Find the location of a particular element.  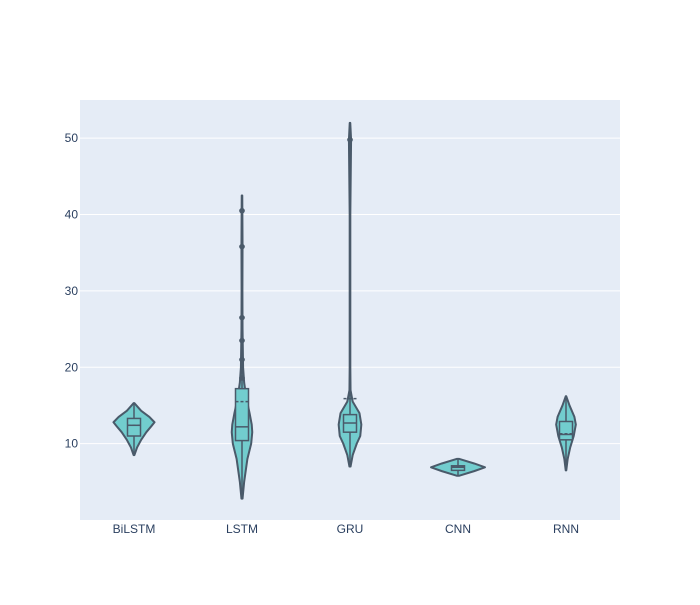

x-tick-labels: BiLSTM LSTM GRU CNN RNN is located at coordinates (346, 529).